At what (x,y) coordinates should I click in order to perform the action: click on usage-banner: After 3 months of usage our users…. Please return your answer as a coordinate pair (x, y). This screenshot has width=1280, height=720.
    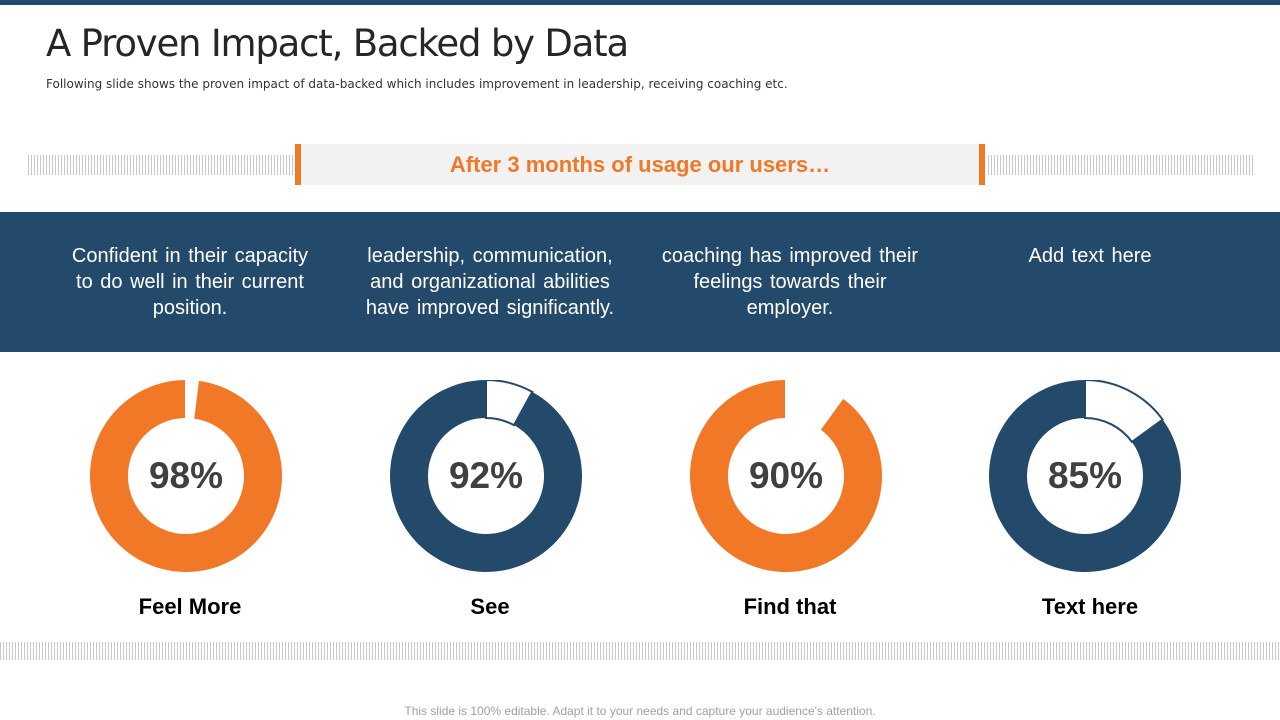
    Looking at the image, I should click on (640, 164).